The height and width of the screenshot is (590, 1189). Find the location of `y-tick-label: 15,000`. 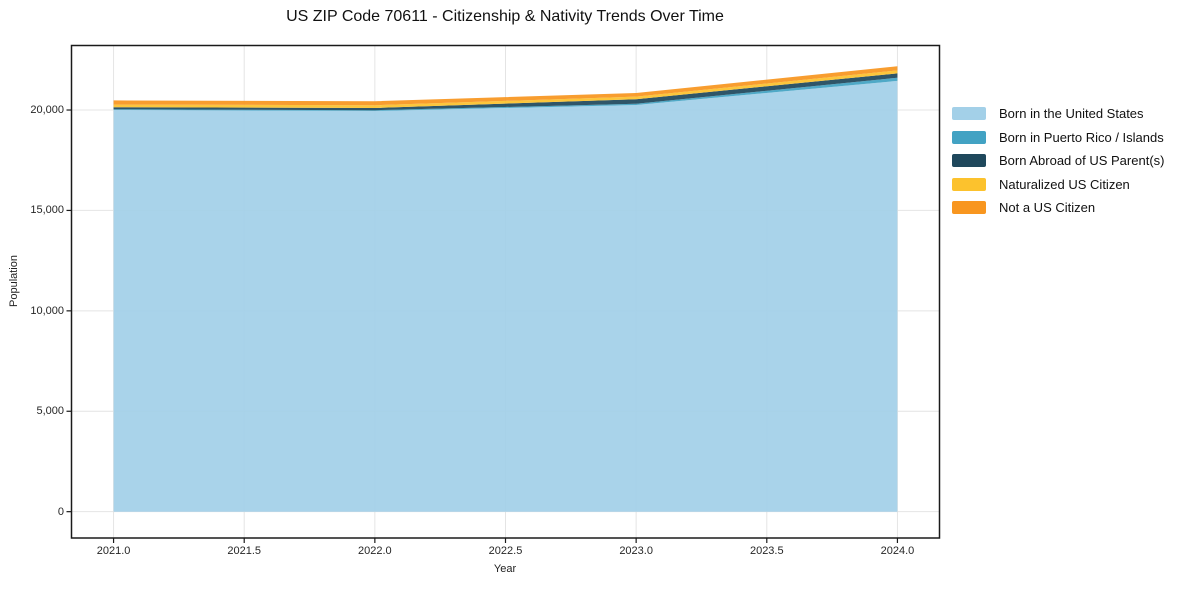

y-tick-label: 15,000 is located at coordinates (47, 210).